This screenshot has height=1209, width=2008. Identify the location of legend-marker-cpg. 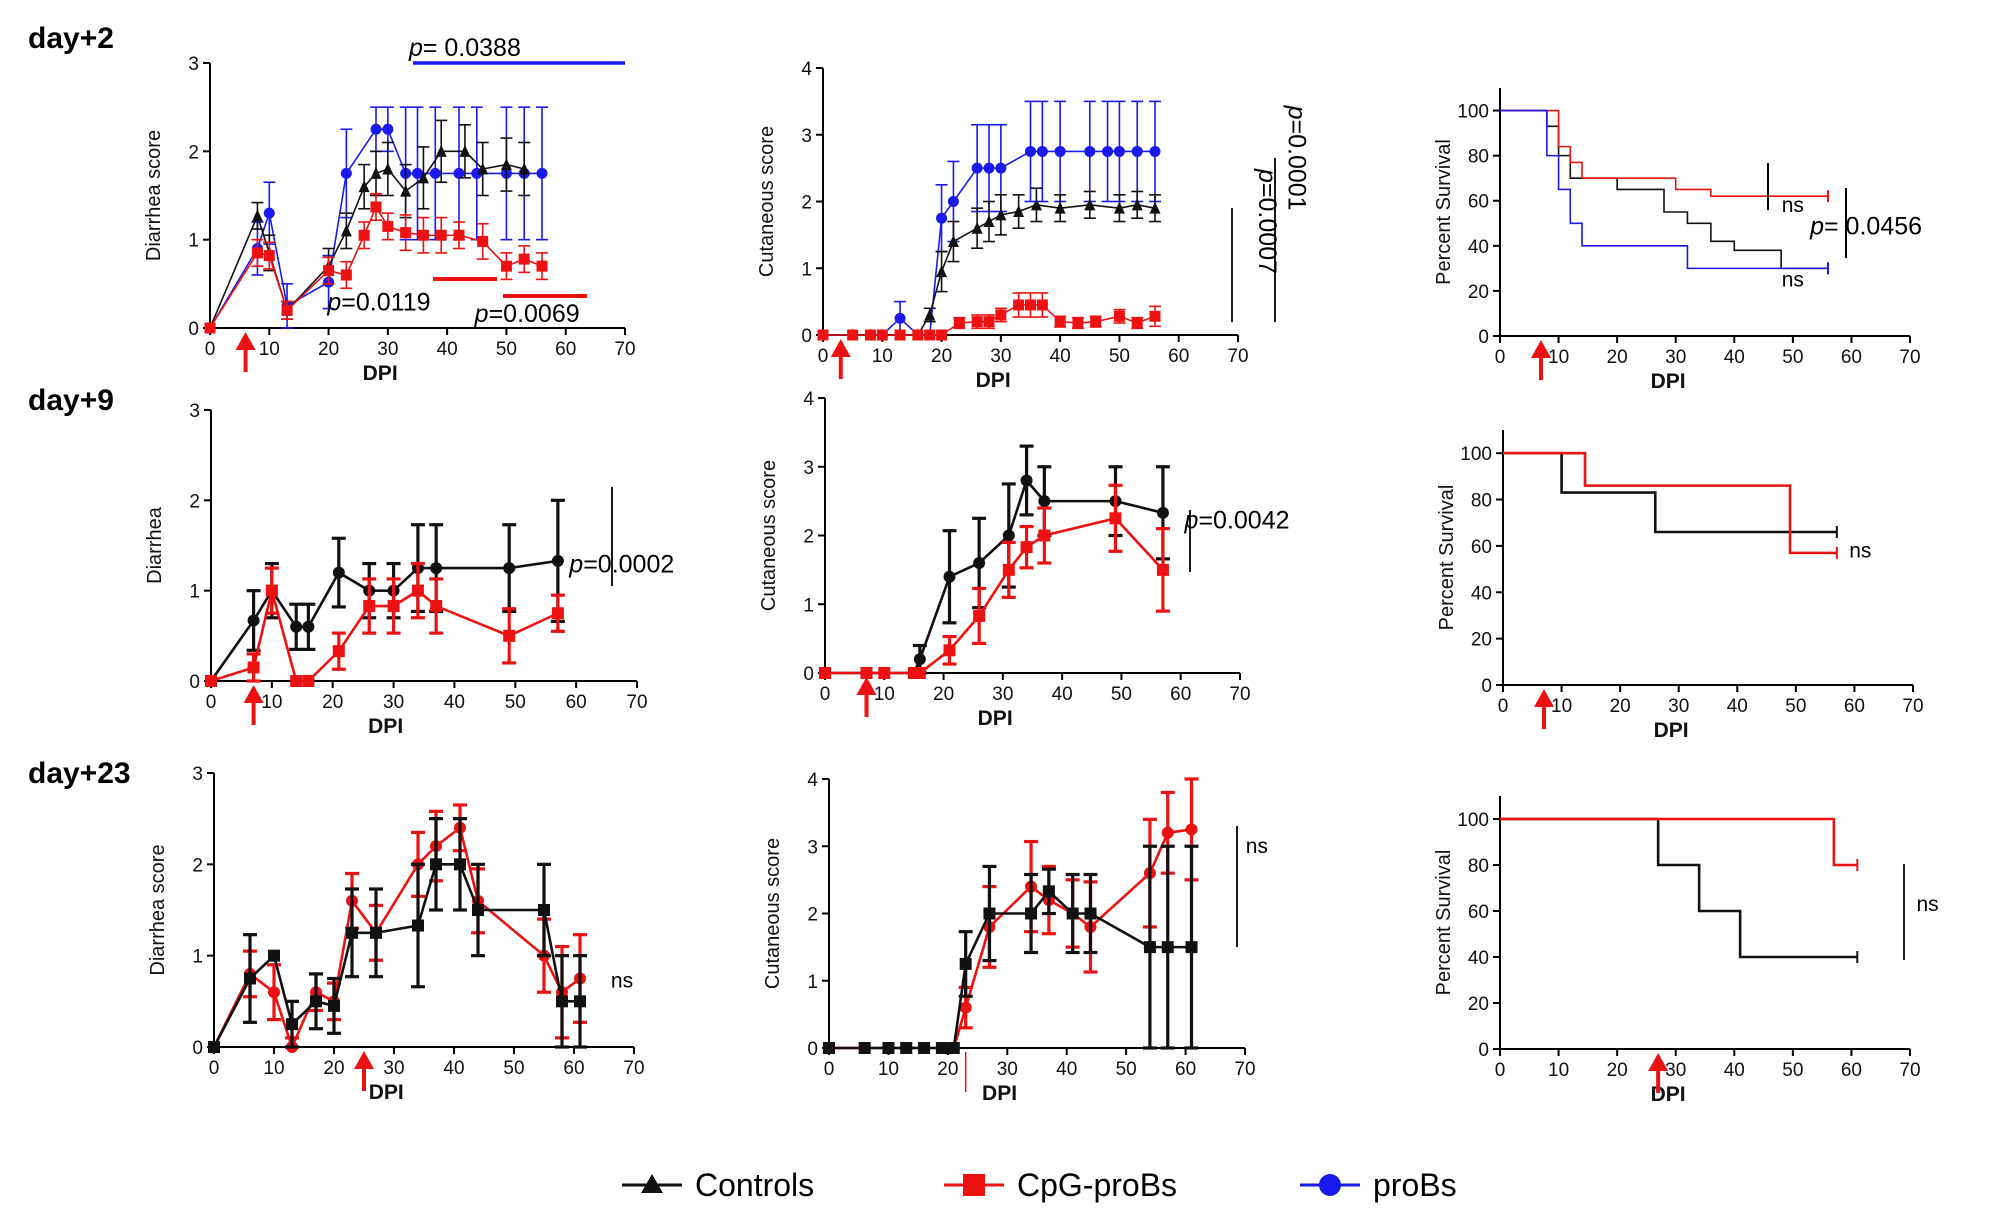
(974, 1185).